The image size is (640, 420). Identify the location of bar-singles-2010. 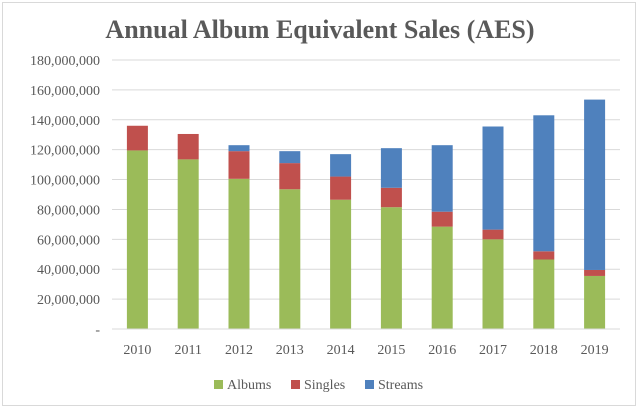
(137, 138).